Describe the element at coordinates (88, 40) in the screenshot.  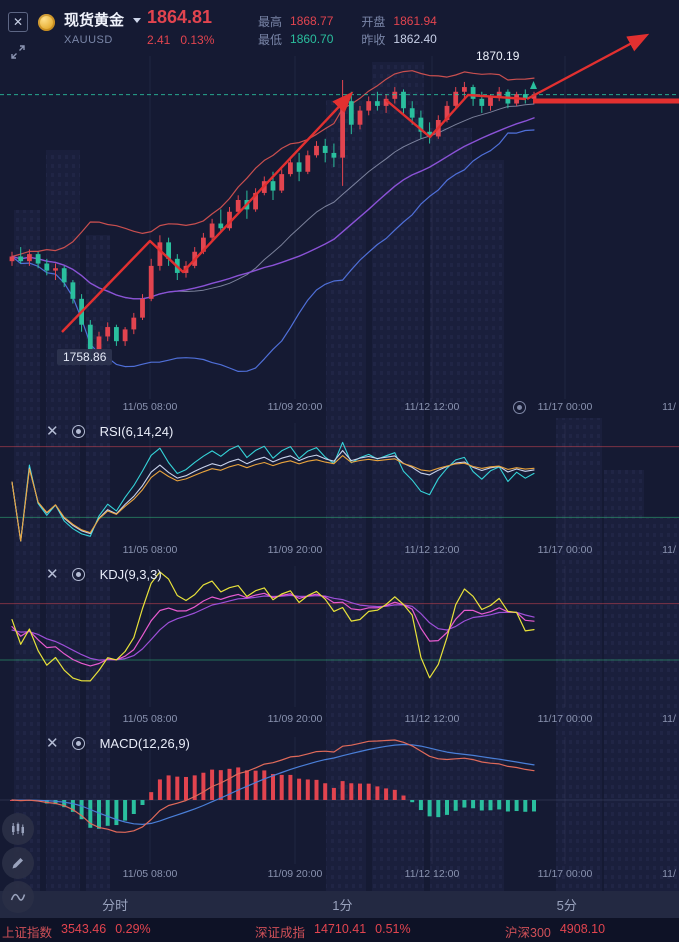
I see `symbol-code: XAUUSD` at that location.